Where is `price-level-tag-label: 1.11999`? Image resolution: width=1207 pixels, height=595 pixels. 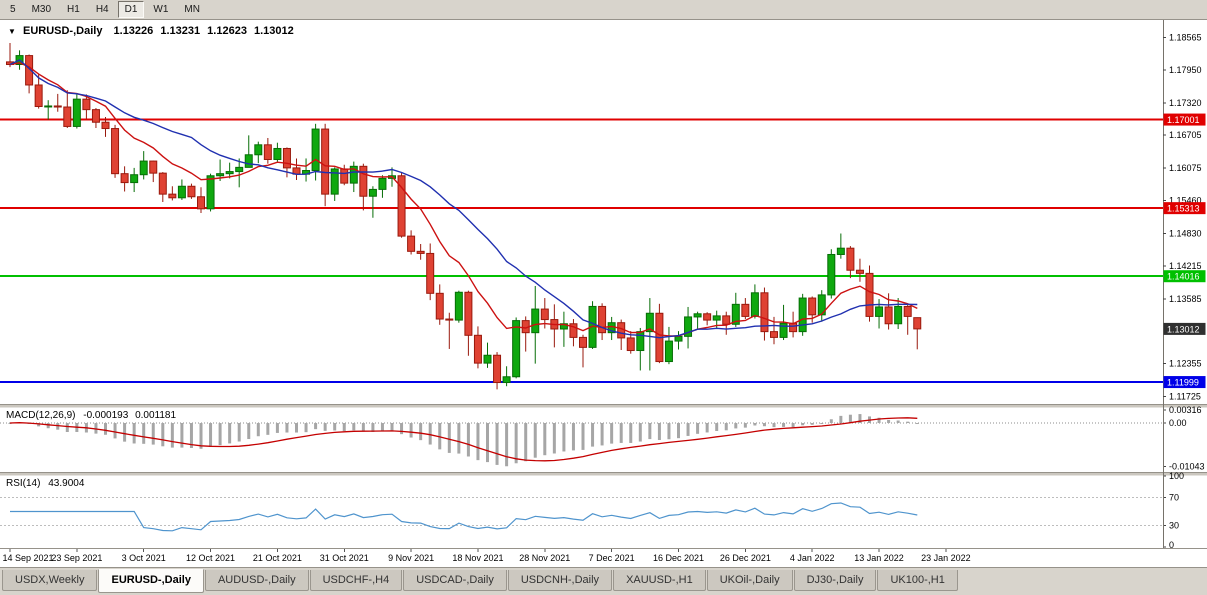
price-level-tag-label: 1.11999 is located at coordinates (1183, 383).